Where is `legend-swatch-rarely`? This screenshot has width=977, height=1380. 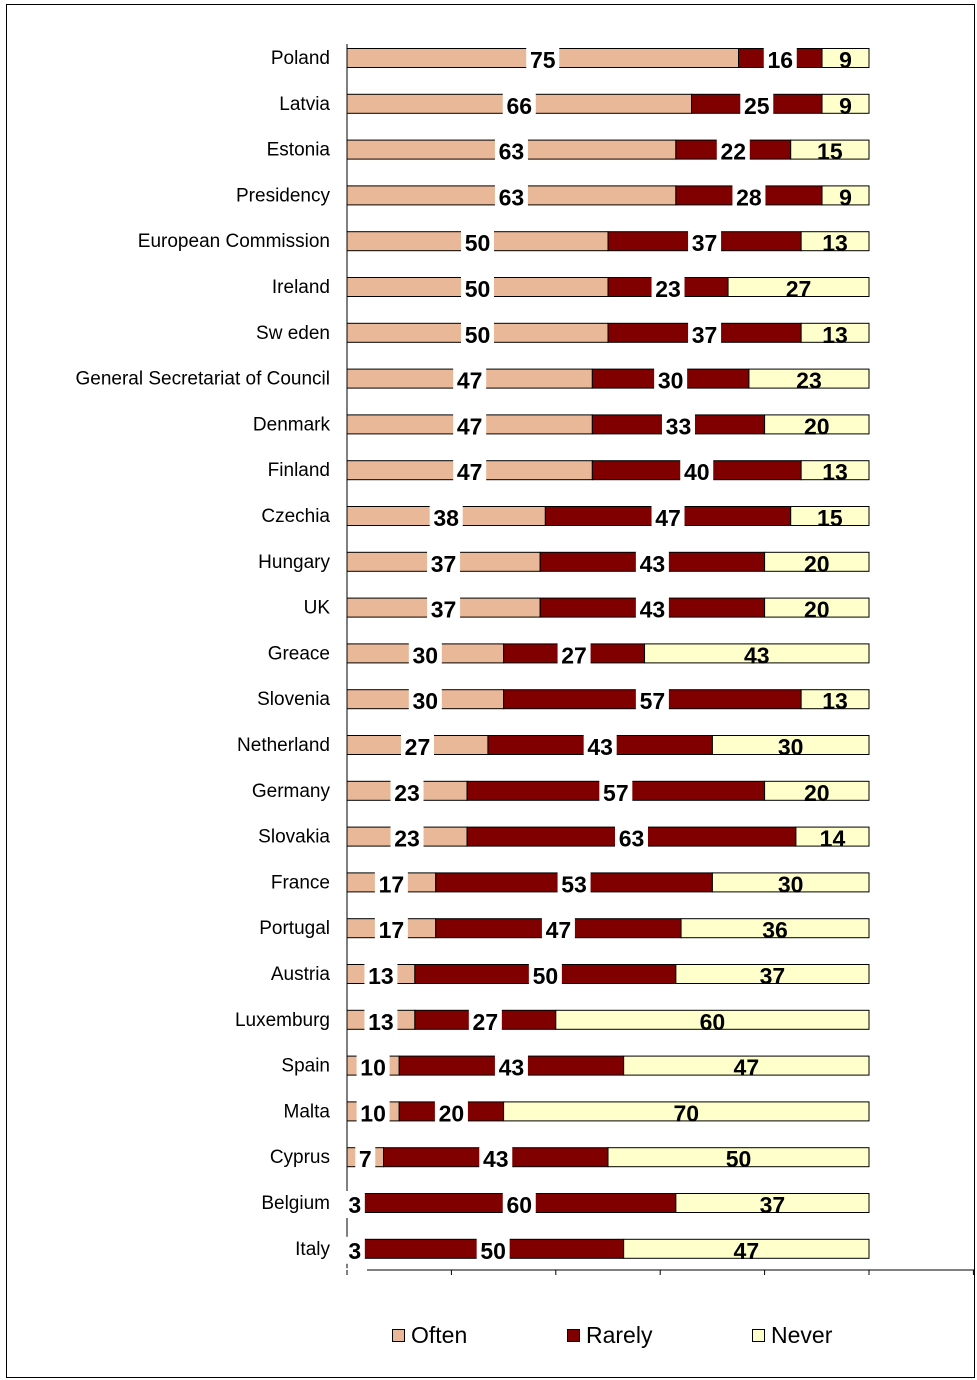 legend-swatch-rarely is located at coordinates (573, 1335).